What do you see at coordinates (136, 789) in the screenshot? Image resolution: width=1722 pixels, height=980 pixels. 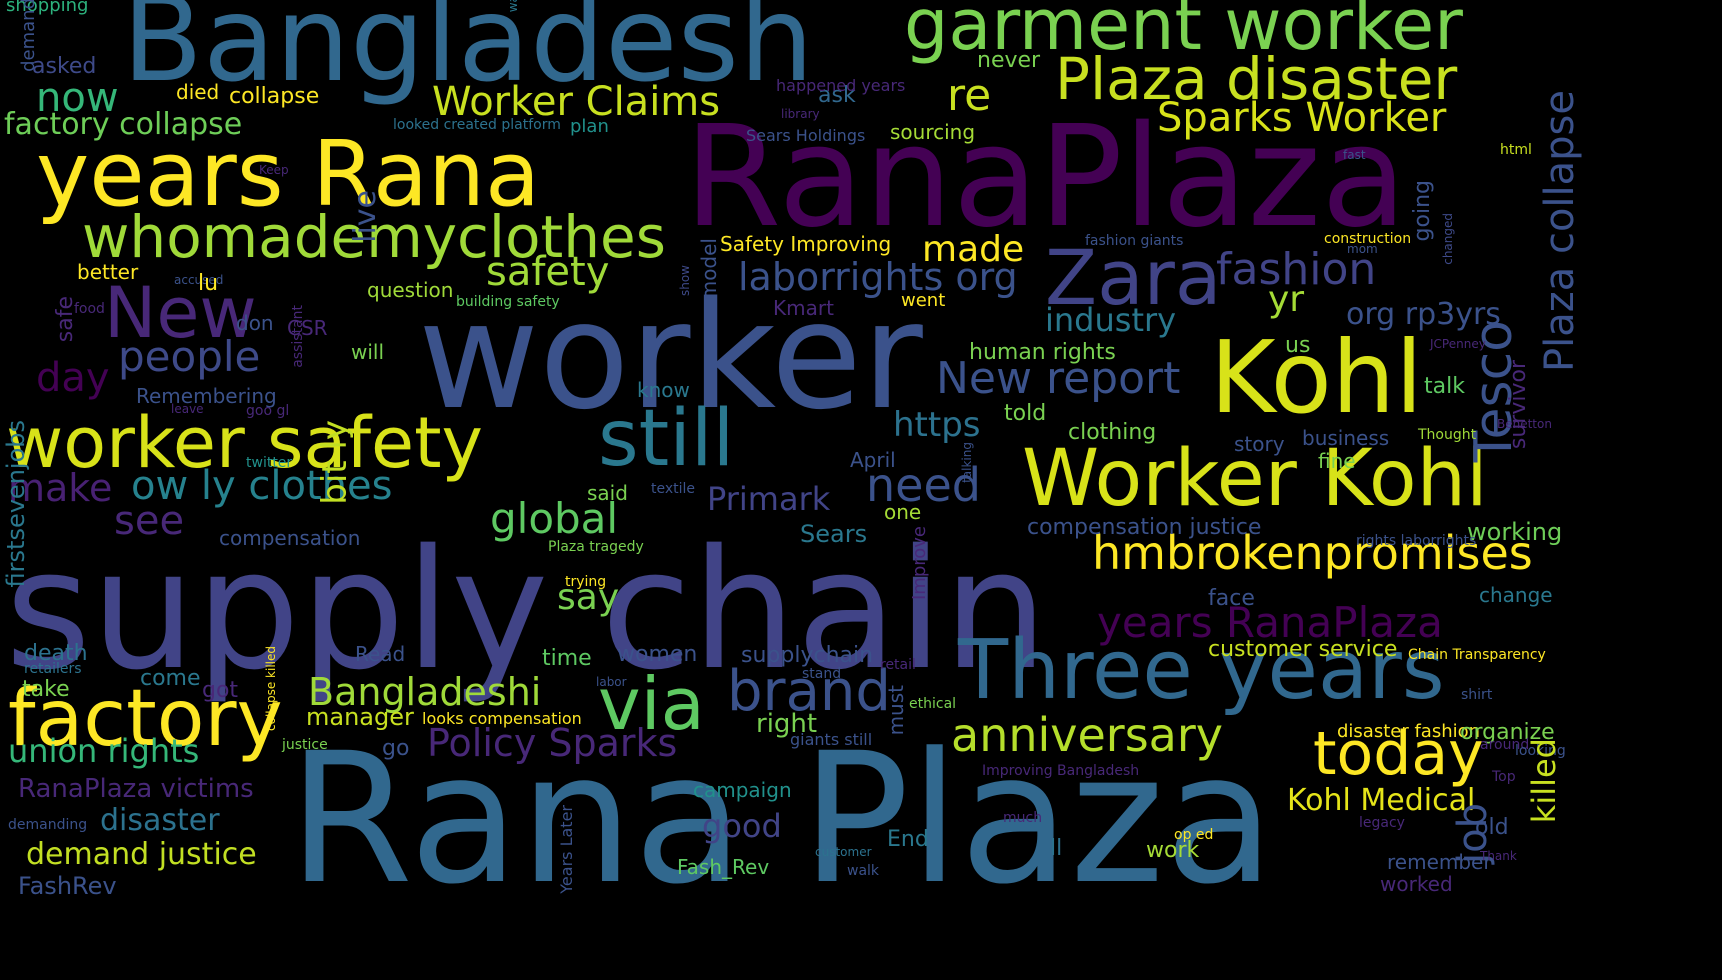 I see `cloud-word: RanaPlaza victims` at bounding box center [136, 789].